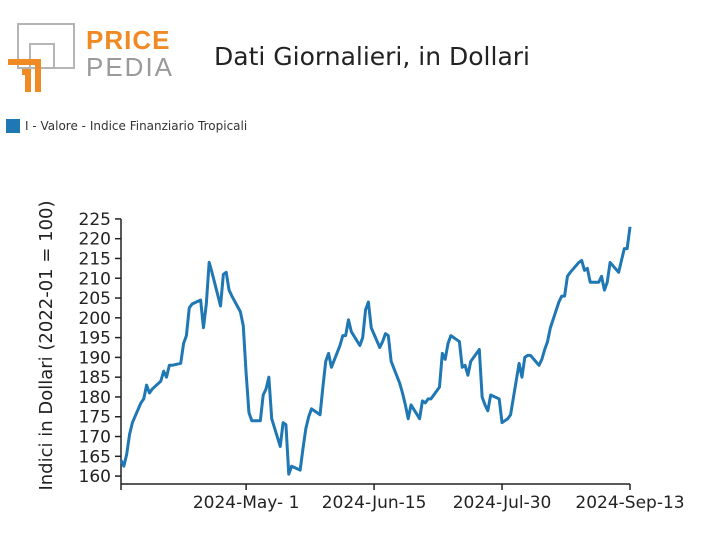  I want to click on y-tick-label: 220, so click(95, 240).